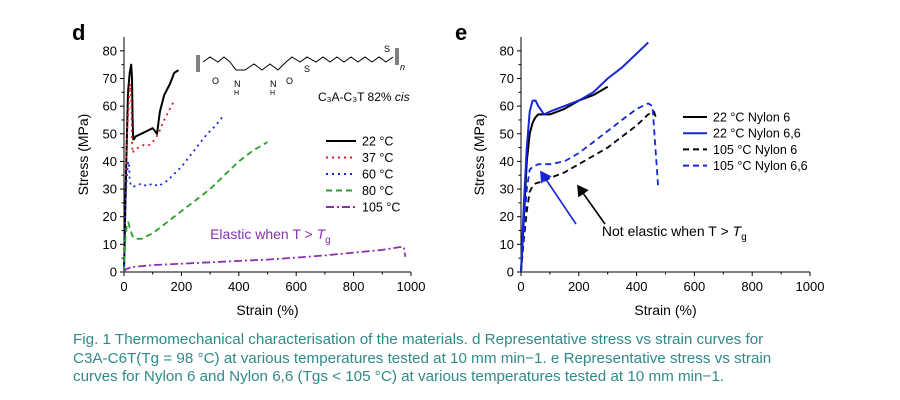 This screenshot has height=400, width=900. What do you see at coordinates (377, 142) in the screenshot?
I see `legend-label: 22 °C` at bounding box center [377, 142].